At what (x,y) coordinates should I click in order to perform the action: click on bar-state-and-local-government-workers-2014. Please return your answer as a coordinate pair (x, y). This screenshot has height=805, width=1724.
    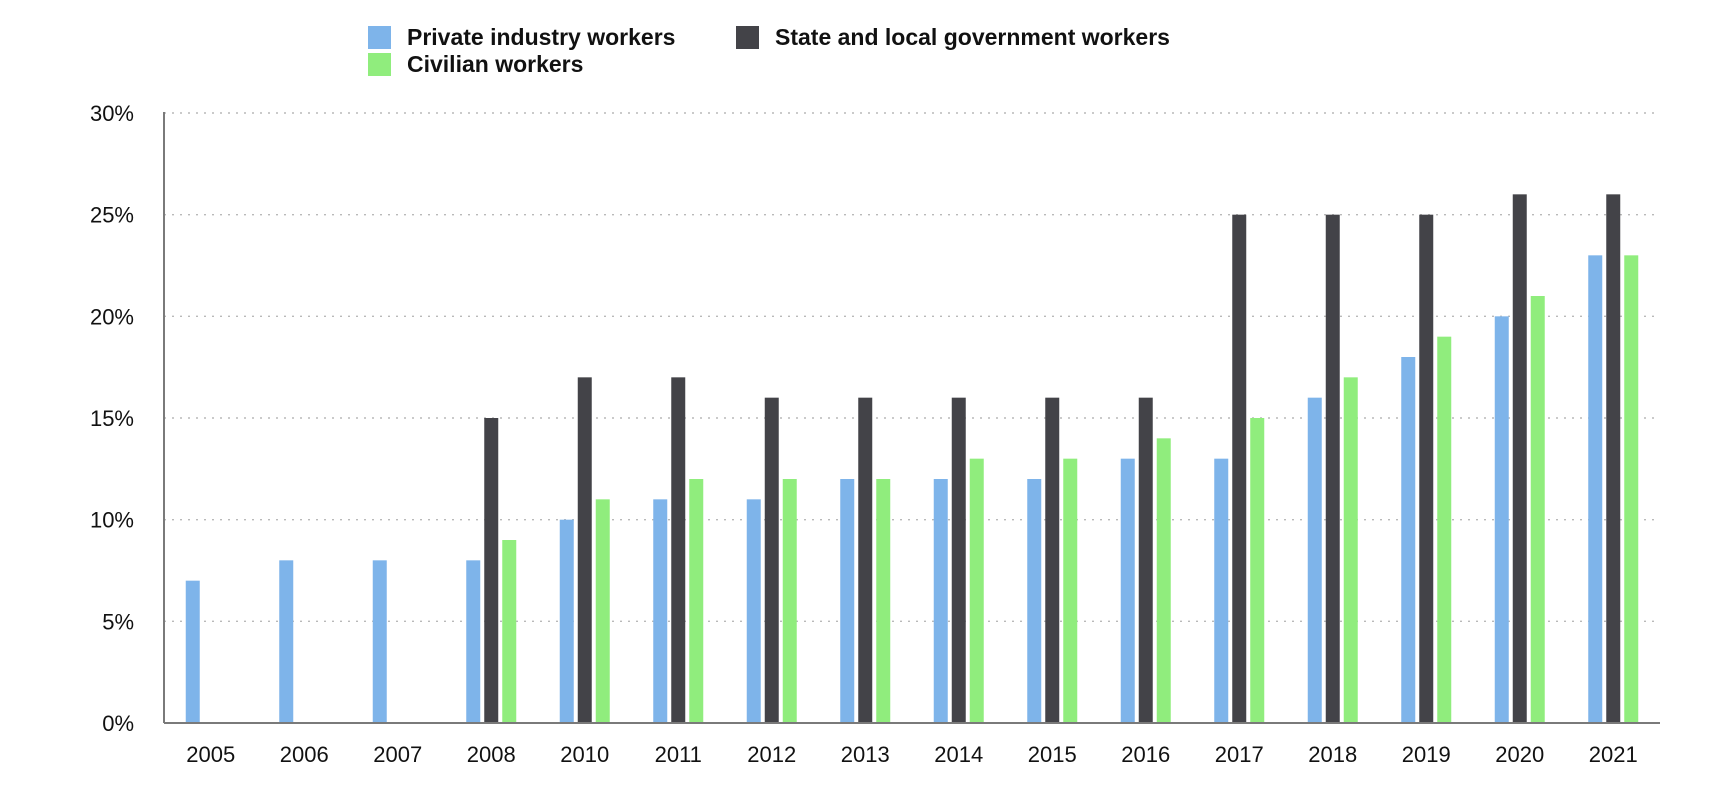
    Looking at the image, I should click on (958, 560).